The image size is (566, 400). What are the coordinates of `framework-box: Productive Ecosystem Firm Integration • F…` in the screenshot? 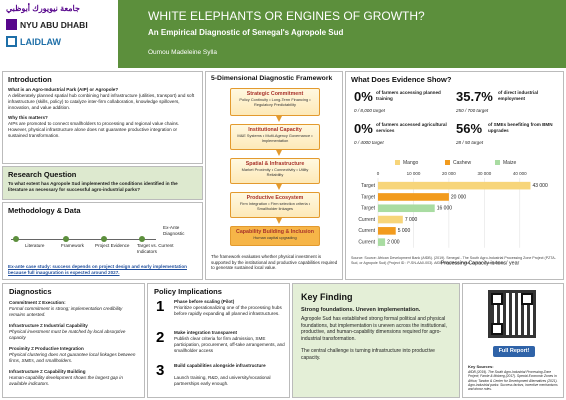 It's located at (275, 205).